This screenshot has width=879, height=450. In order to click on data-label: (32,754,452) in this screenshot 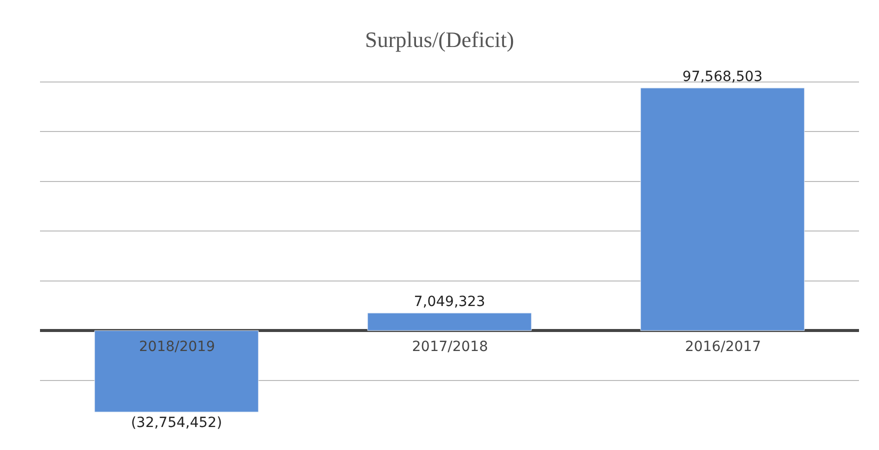, I will do `click(176, 423)`.